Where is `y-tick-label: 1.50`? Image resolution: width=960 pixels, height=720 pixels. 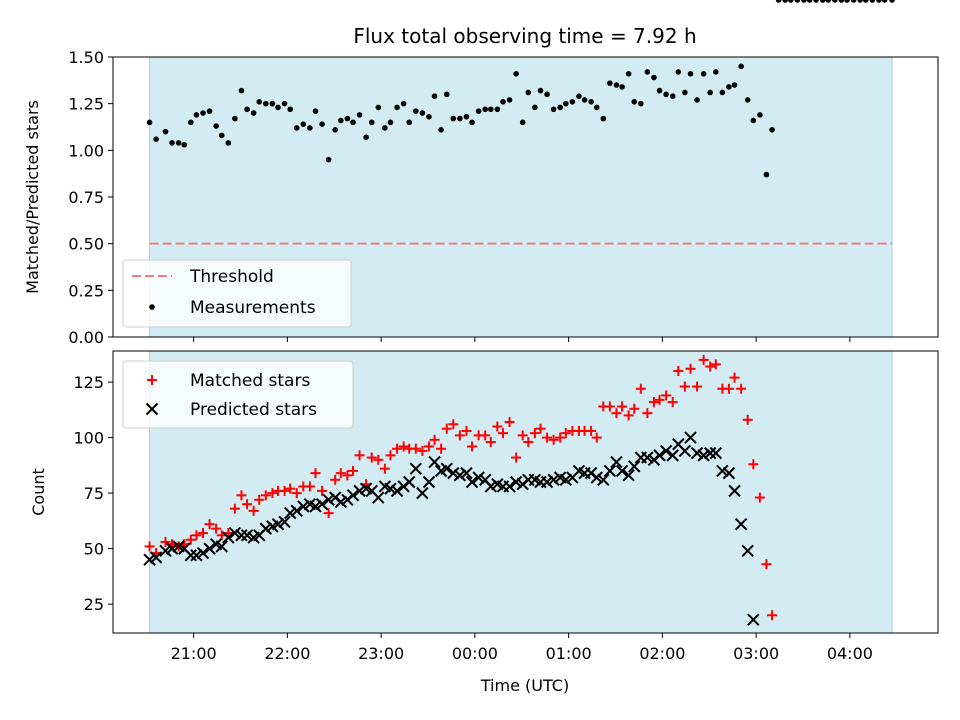 y-tick-label: 1.50 is located at coordinates (86, 57).